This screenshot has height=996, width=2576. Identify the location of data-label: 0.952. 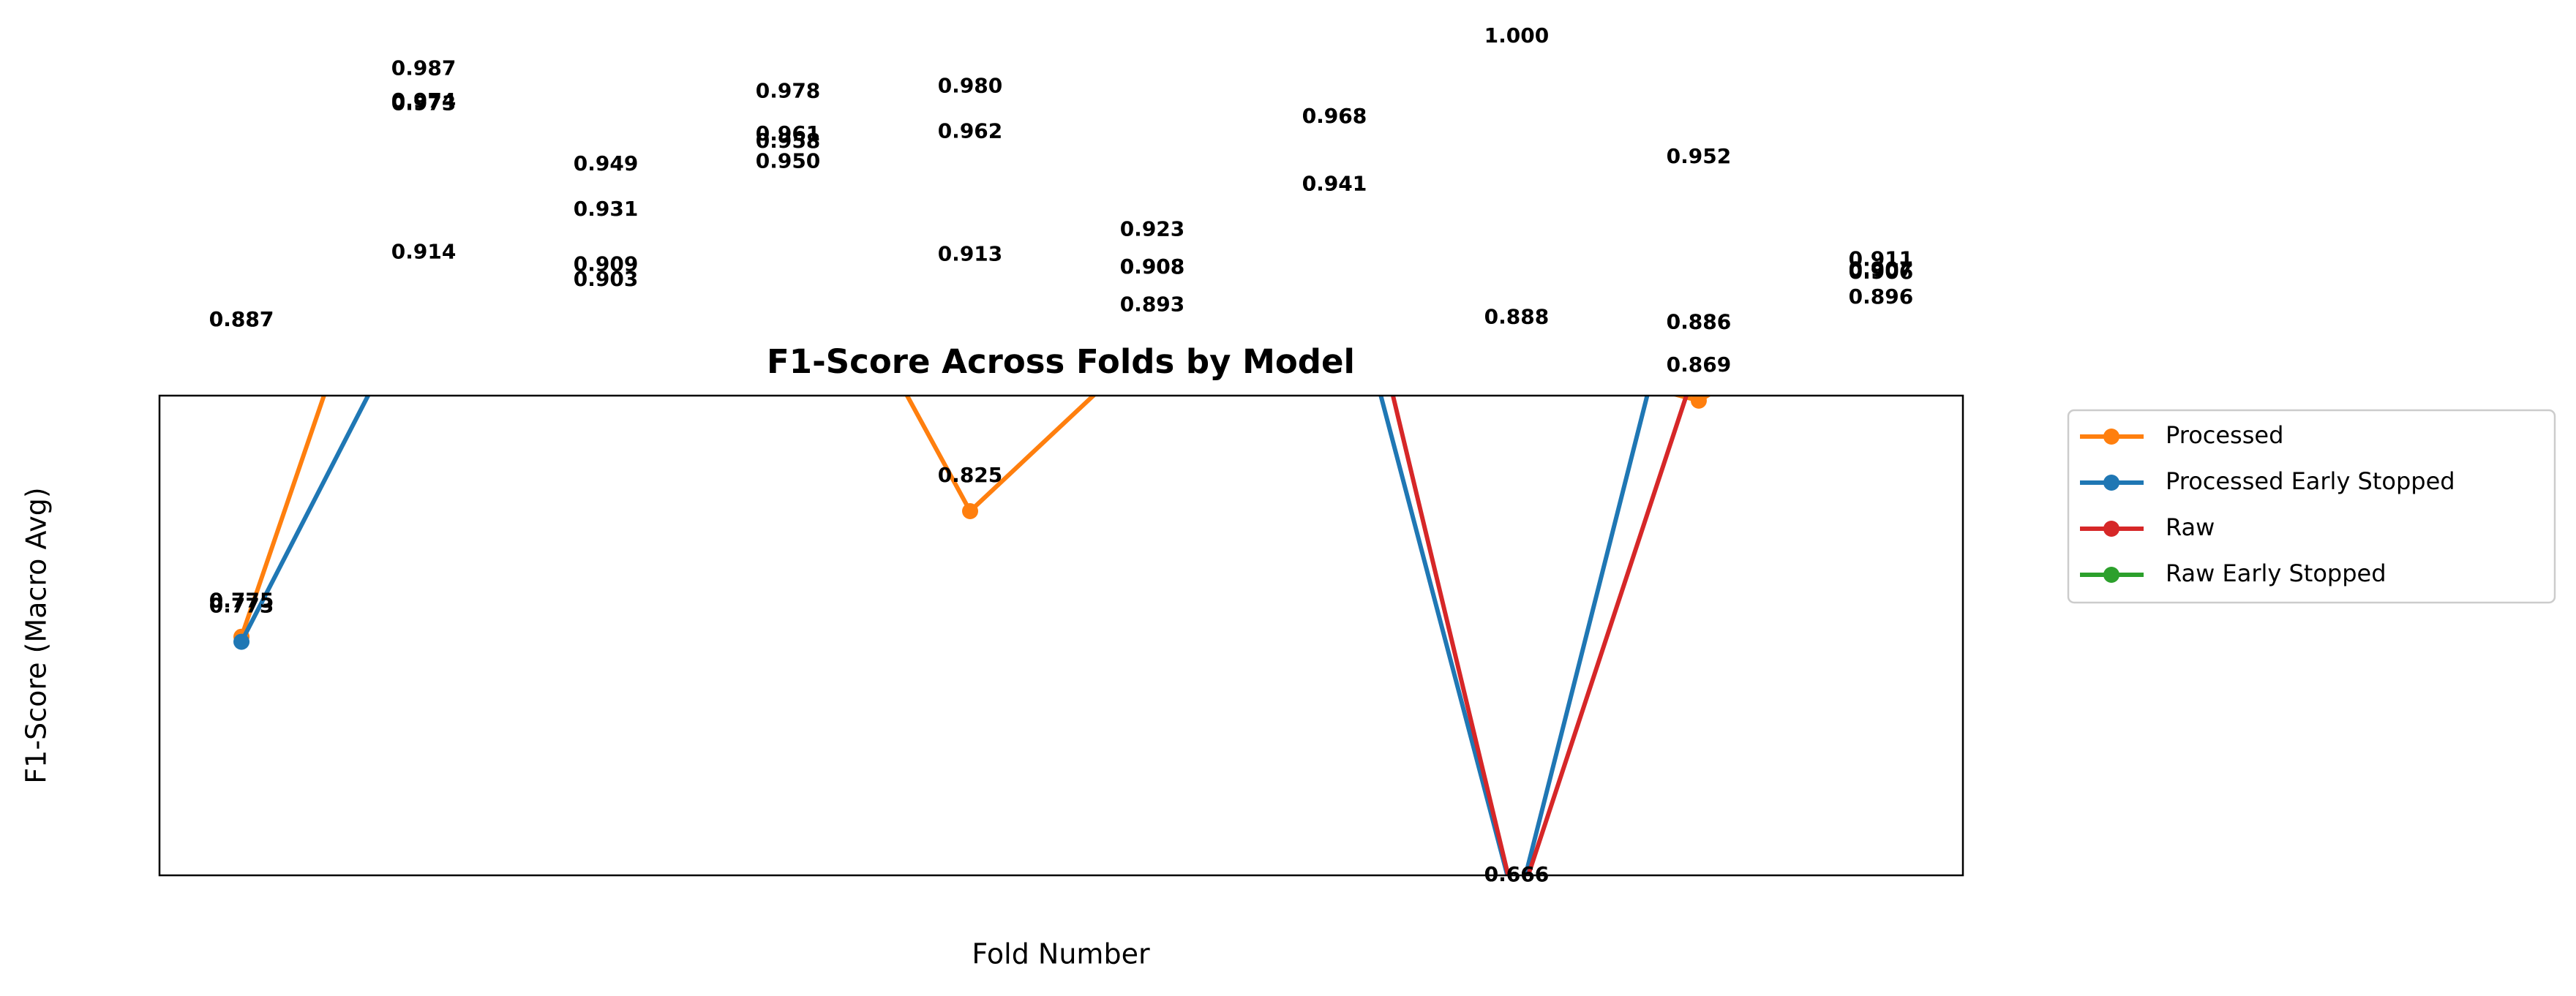
(1699, 156).